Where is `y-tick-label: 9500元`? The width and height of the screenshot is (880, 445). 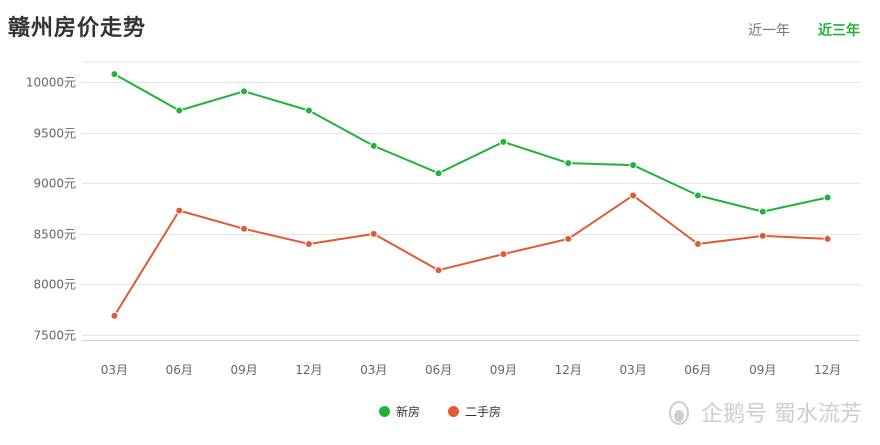
y-tick-label: 9500元 is located at coordinates (54, 134).